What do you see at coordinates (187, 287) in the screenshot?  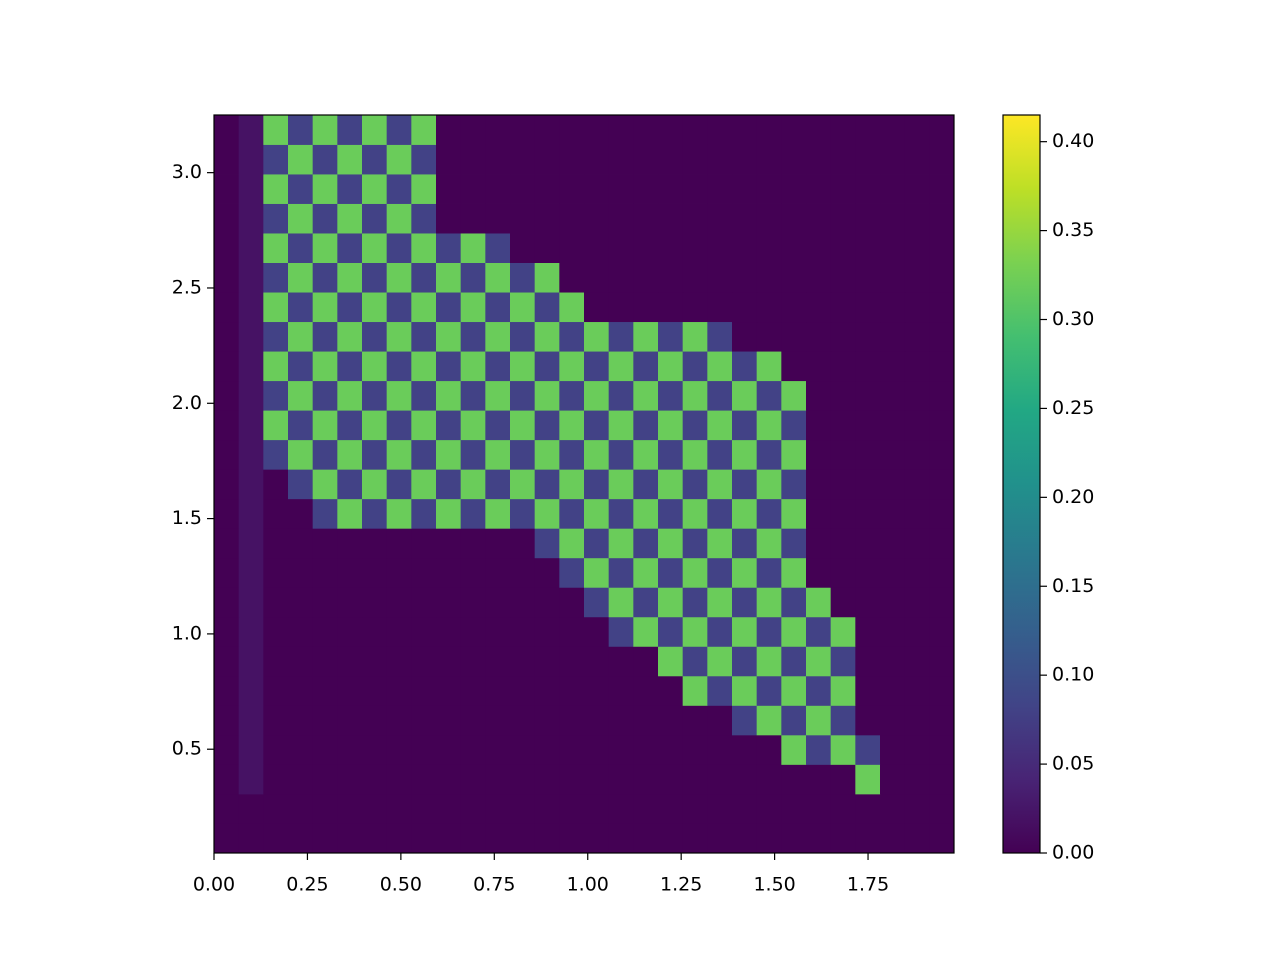 I see `y-tick-label: 2.5` at bounding box center [187, 287].